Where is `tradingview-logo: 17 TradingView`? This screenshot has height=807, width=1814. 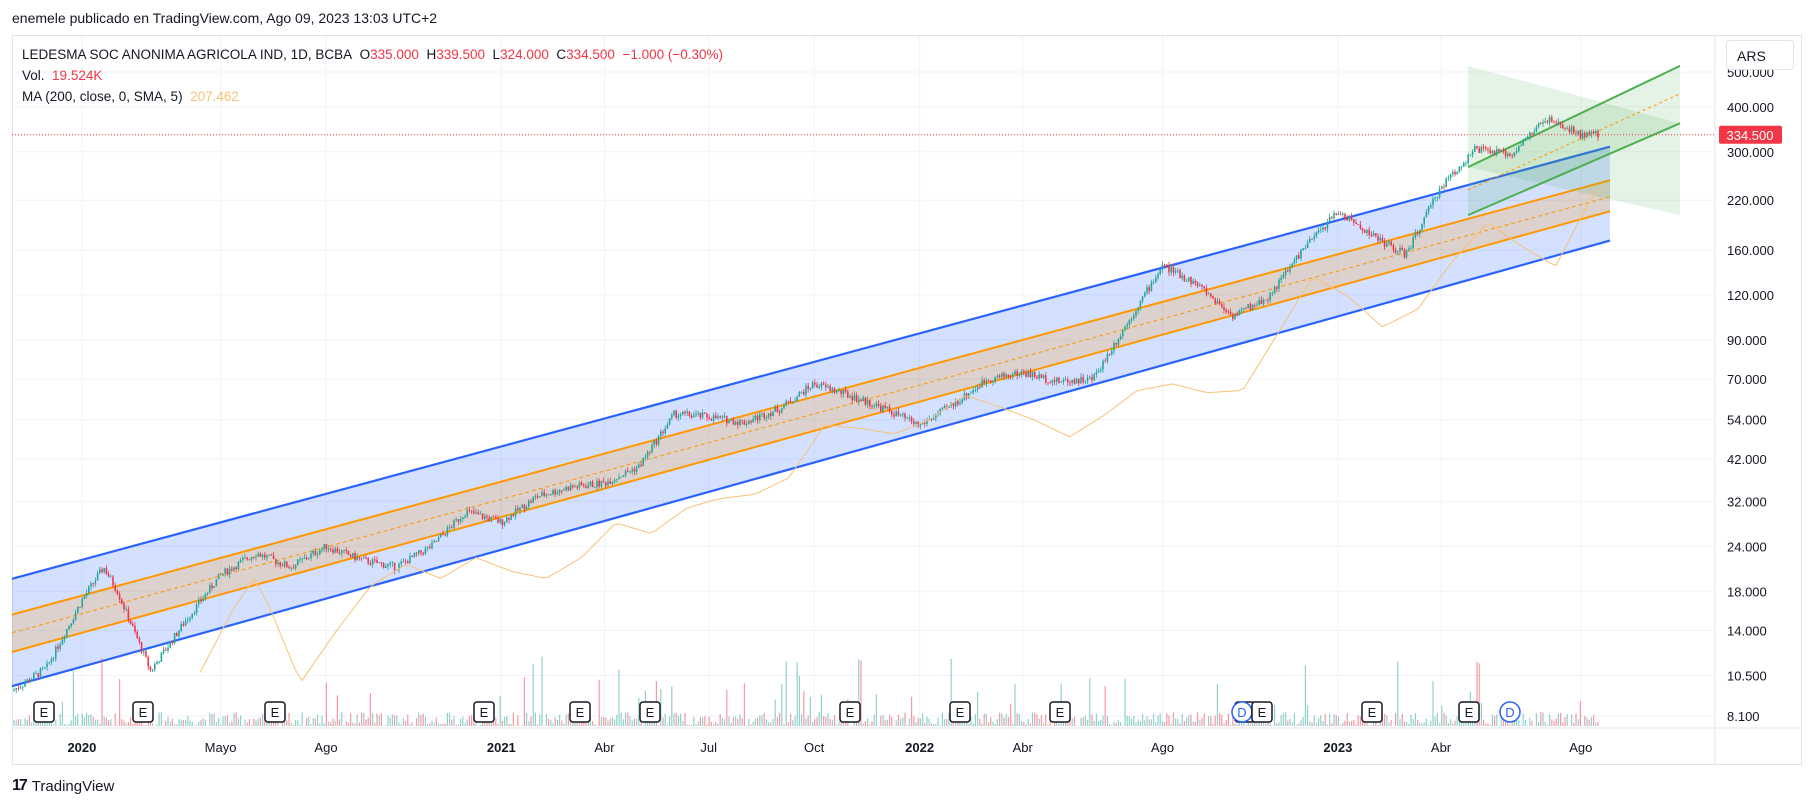
tradingview-logo: 17 TradingView is located at coordinates (63, 786).